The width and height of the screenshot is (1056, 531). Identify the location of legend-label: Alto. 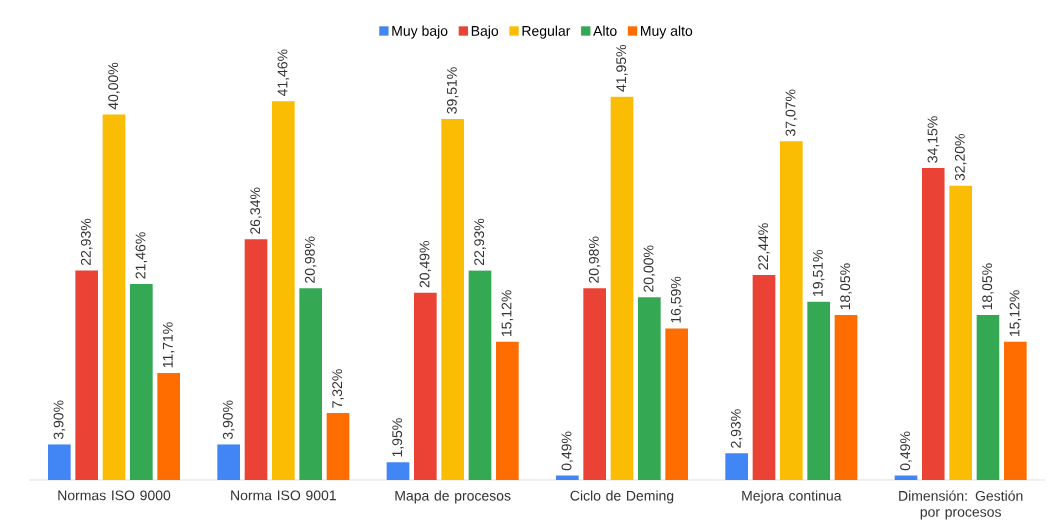
(605, 31).